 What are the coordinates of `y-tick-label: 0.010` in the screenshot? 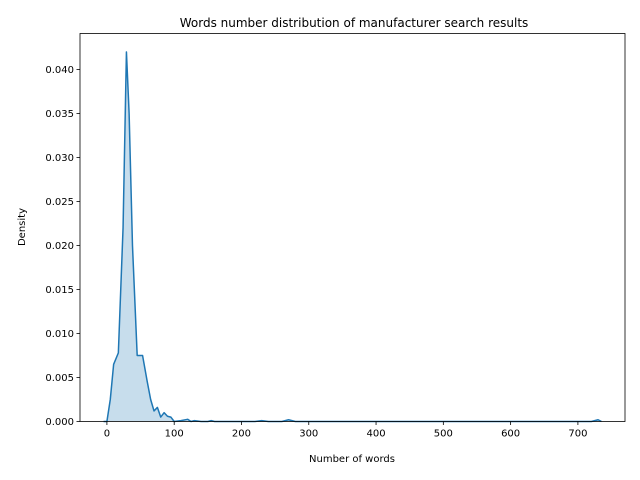 It's located at (59, 334).